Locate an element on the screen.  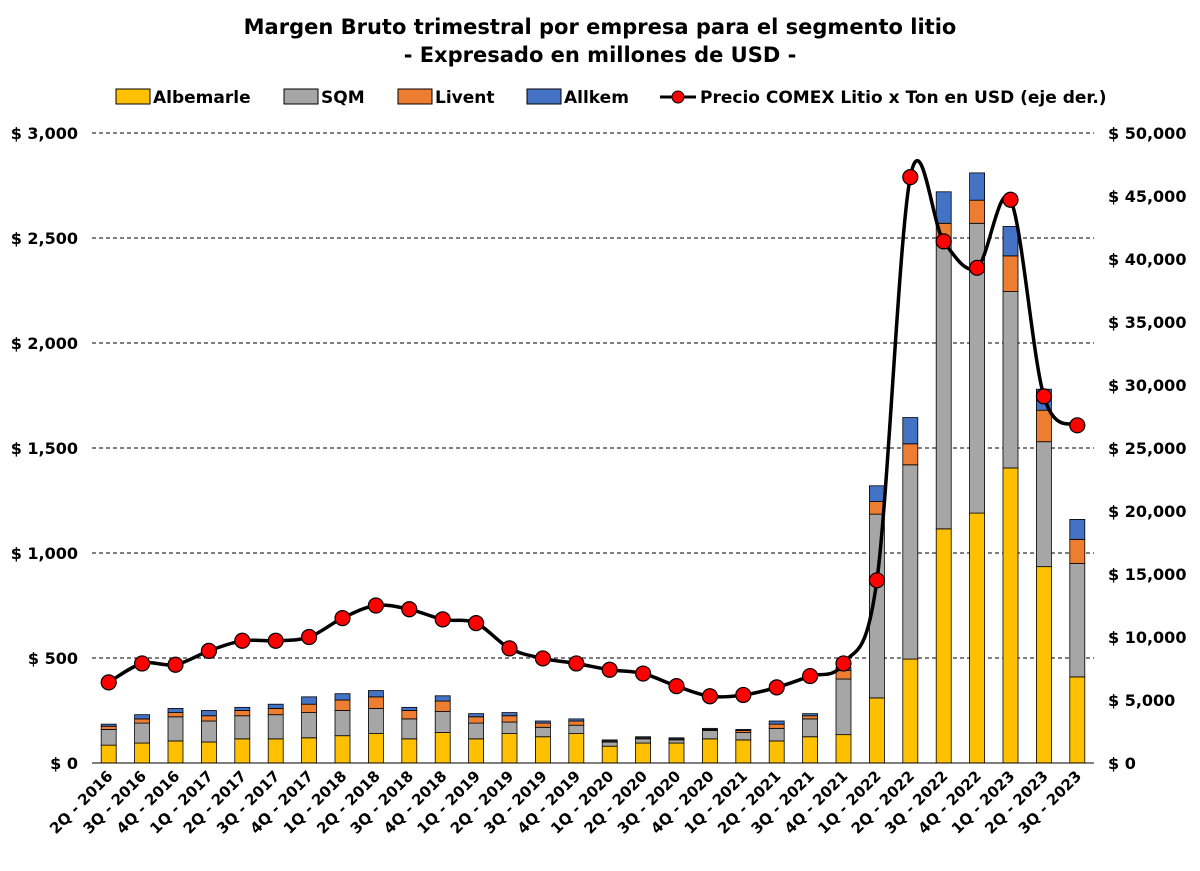
y-right-tick-label: $ 45,000 is located at coordinates (1147, 196).